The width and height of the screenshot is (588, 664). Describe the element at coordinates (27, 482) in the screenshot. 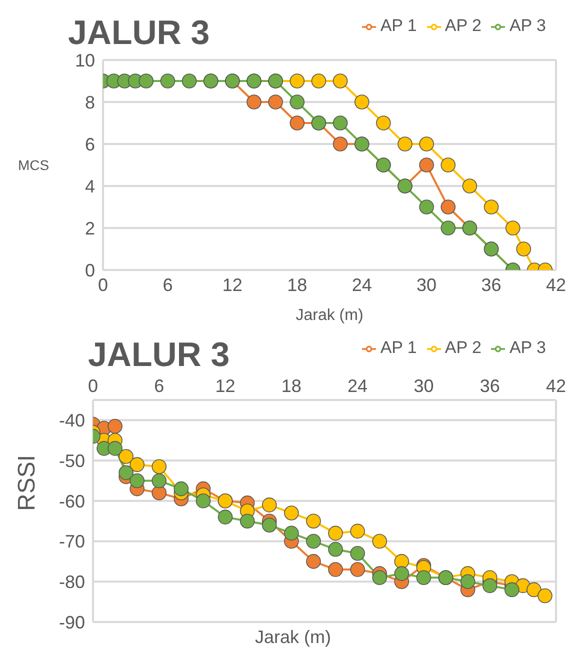

I see `y-axis-title: RSSI` at that location.